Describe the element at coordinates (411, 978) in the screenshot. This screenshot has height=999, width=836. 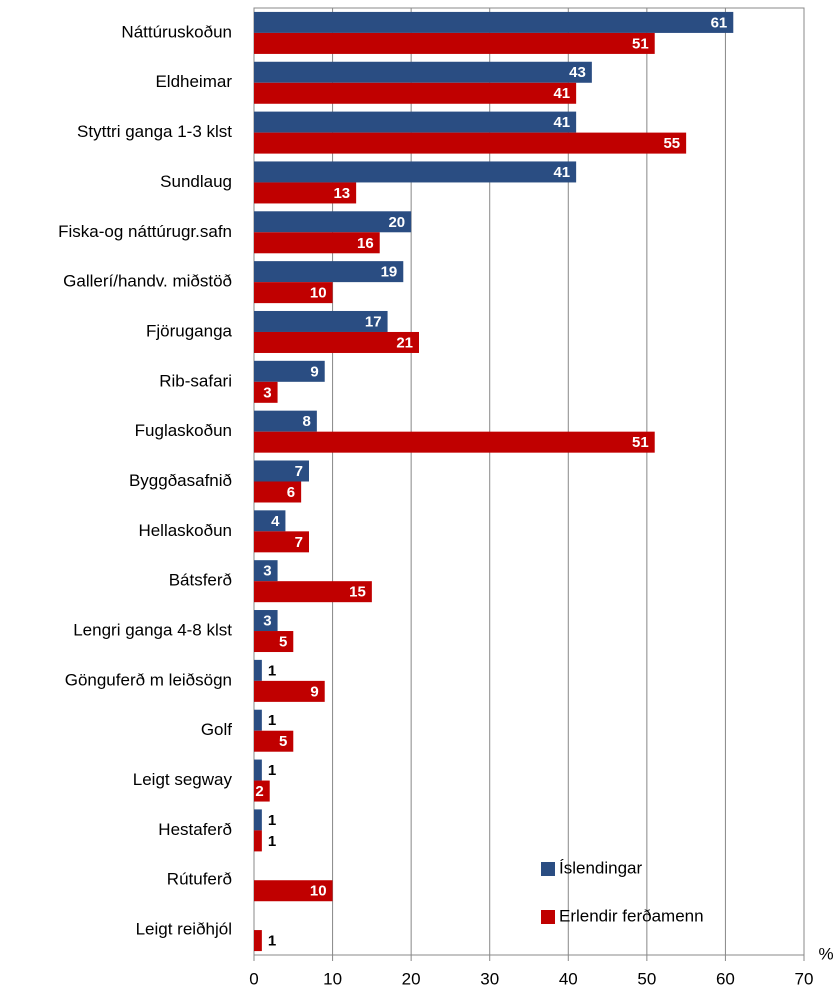
I see `x-tick-label: 20` at that location.